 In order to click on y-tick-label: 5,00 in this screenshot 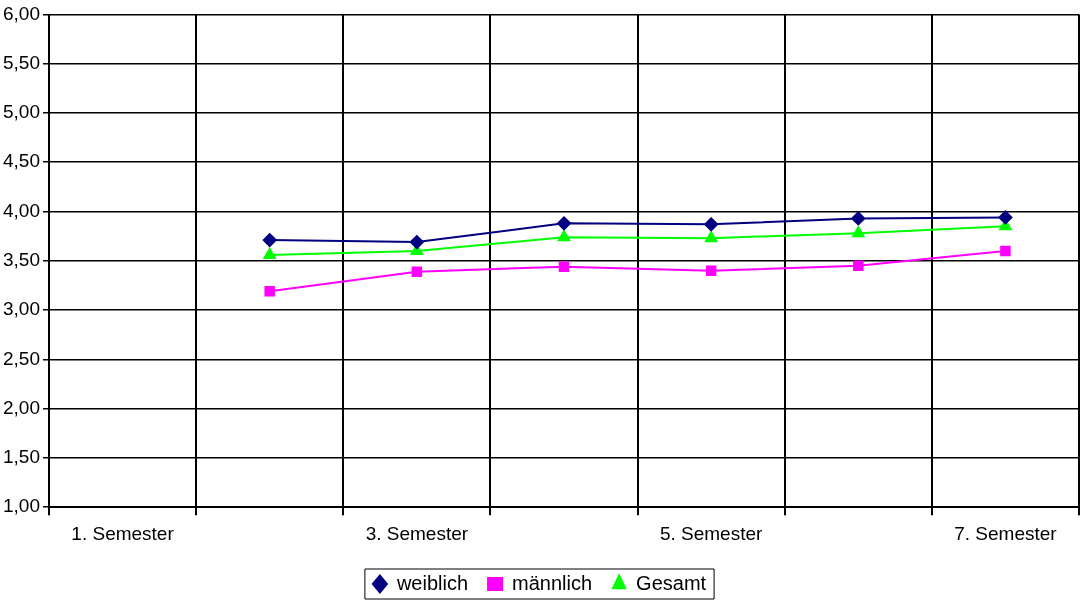, I will do `click(21, 112)`.